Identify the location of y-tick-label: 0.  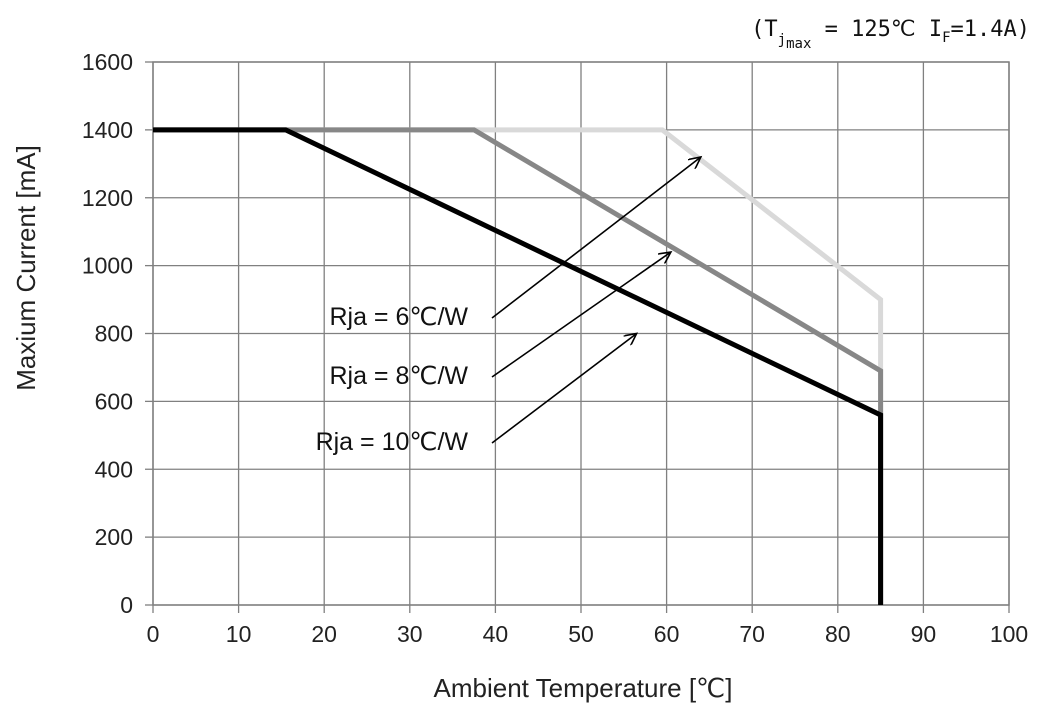
(126, 605).